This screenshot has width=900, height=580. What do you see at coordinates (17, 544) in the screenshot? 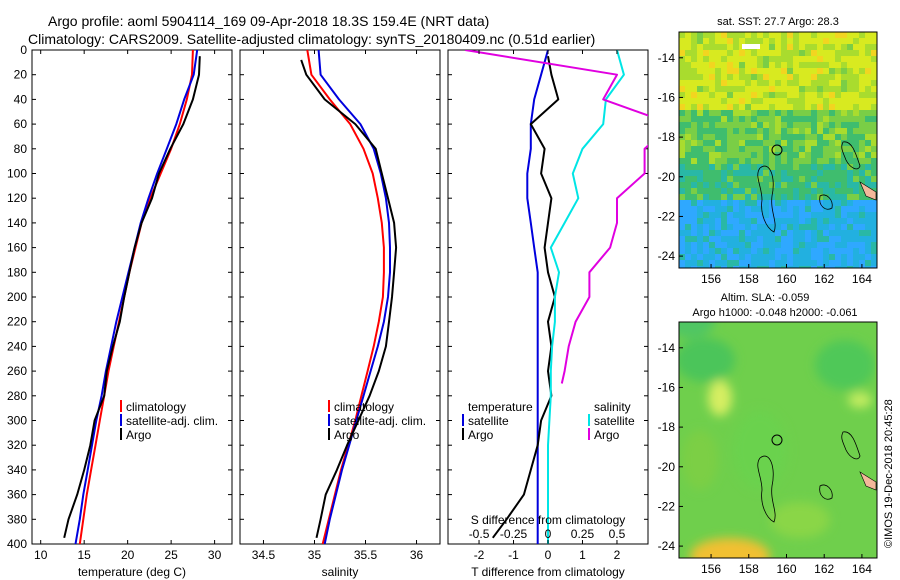
I see `depth-tick-label: 400` at bounding box center [17, 544].